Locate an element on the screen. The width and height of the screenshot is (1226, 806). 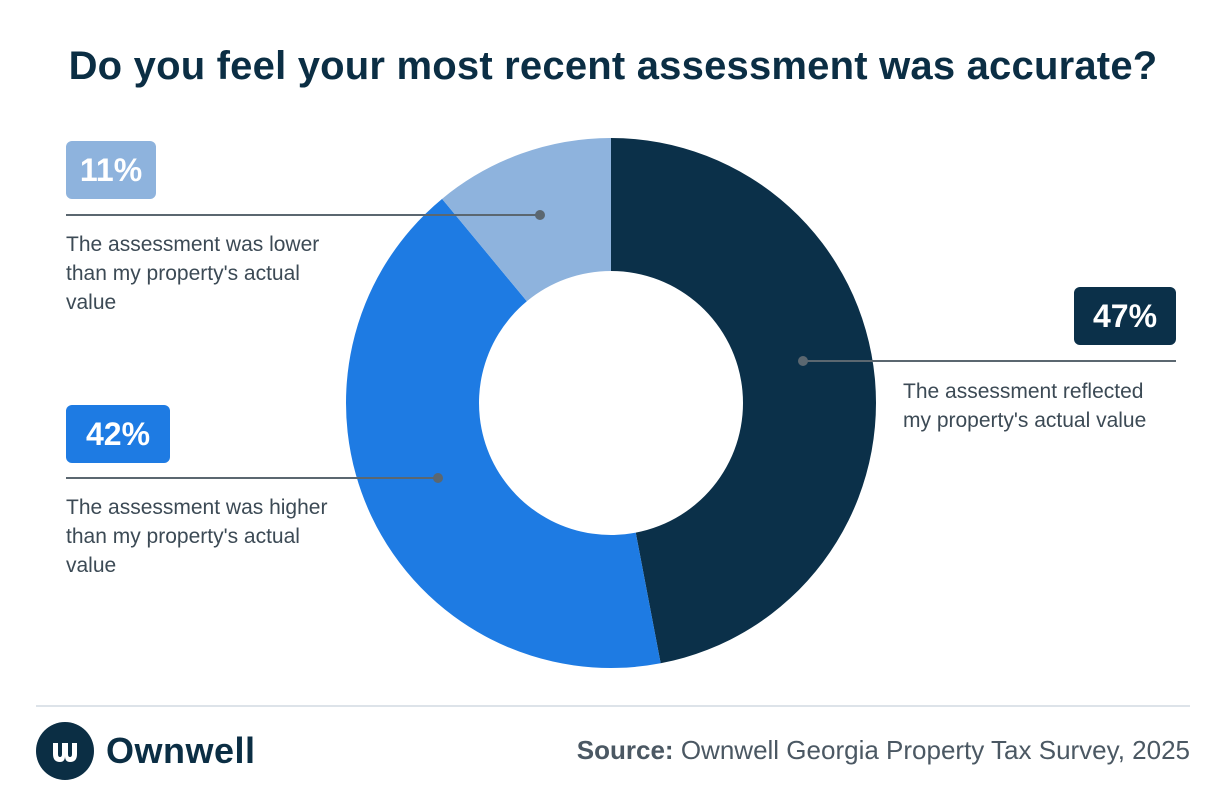
label-reflected-line2: my property's actual value is located at coordinates (1025, 420).